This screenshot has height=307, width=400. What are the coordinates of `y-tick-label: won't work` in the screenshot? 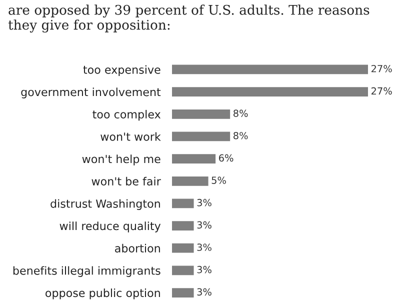 It's located at (130, 136).